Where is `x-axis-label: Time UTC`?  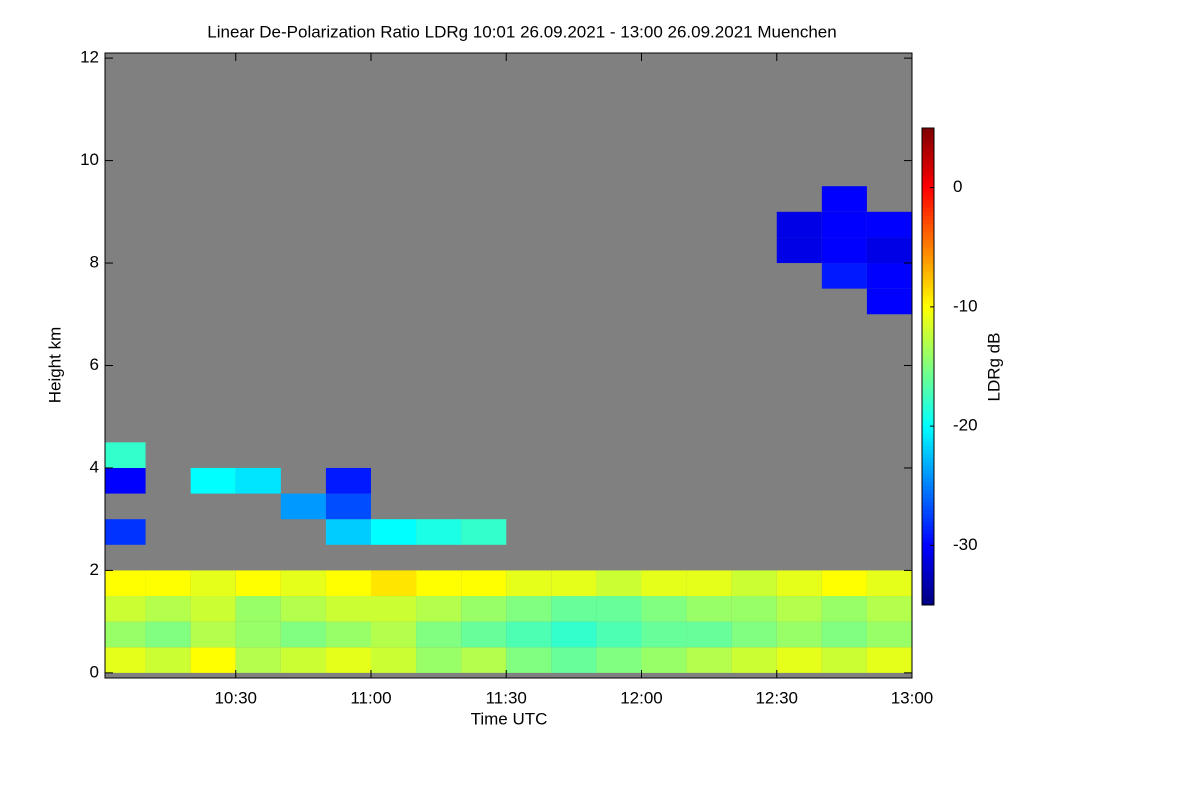 x-axis-label: Time UTC is located at coordinates (509, 718).